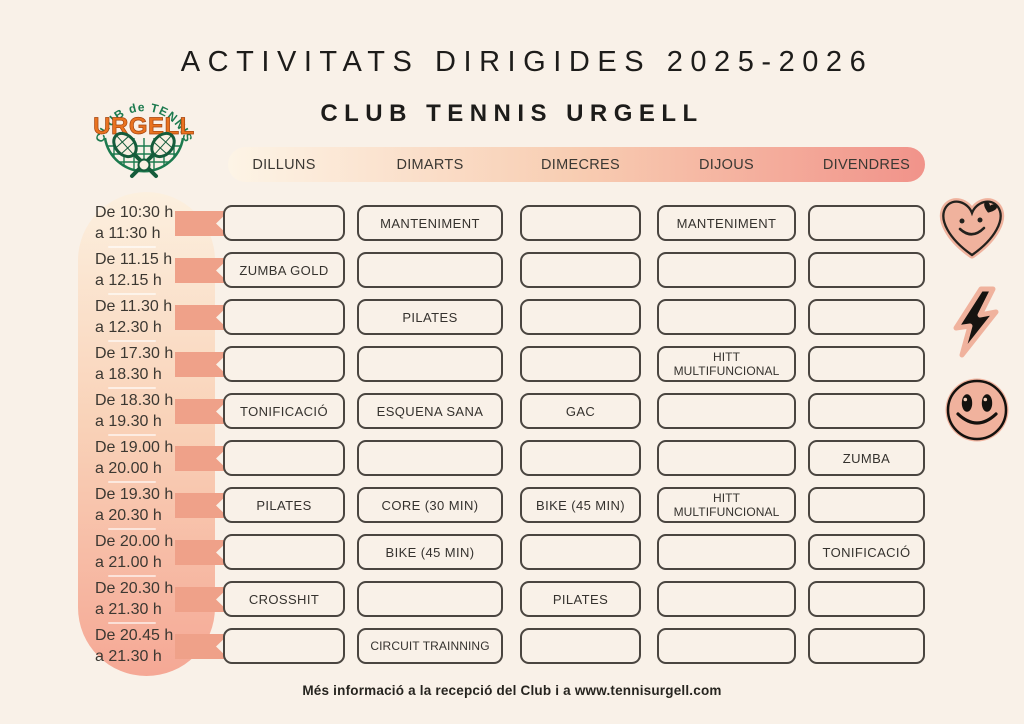 The width and height of the screenshot is (1024, 724). I want to click on activity-cell: CORE (30 MIN), so click(430, 505).